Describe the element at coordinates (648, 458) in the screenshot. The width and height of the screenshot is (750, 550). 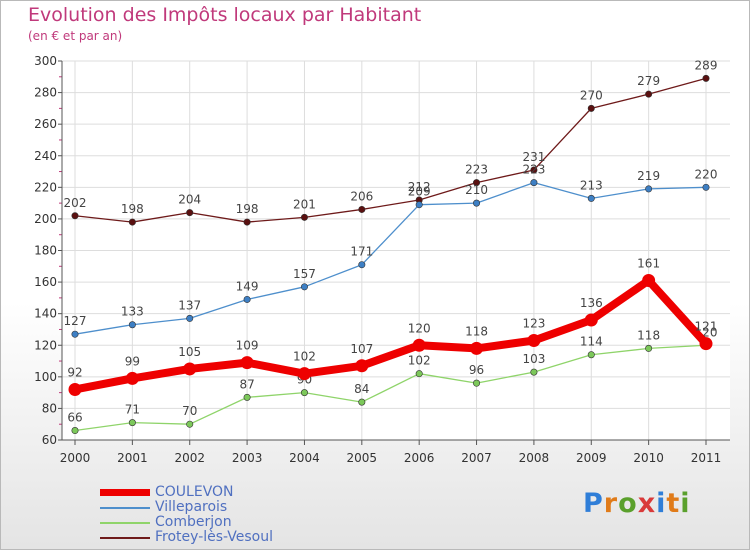
I see `x-tick-label: 2010` at that location.